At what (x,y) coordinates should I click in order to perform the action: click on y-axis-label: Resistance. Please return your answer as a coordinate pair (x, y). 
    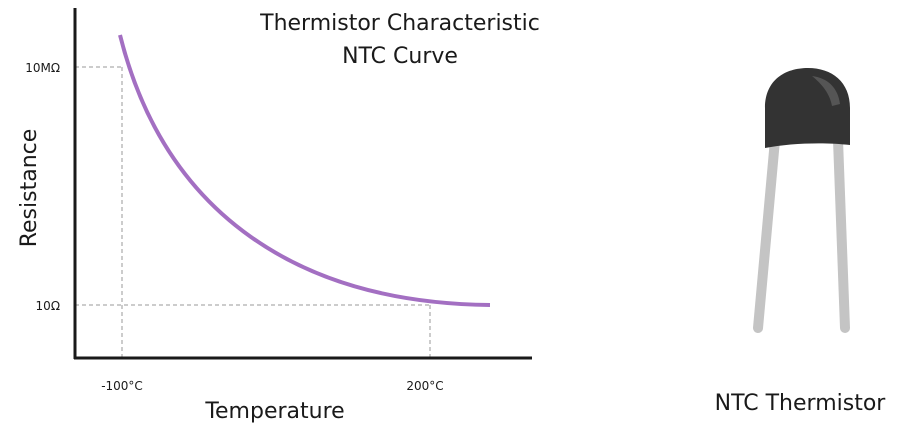
    Looking at the image, I should click on (29, 188).